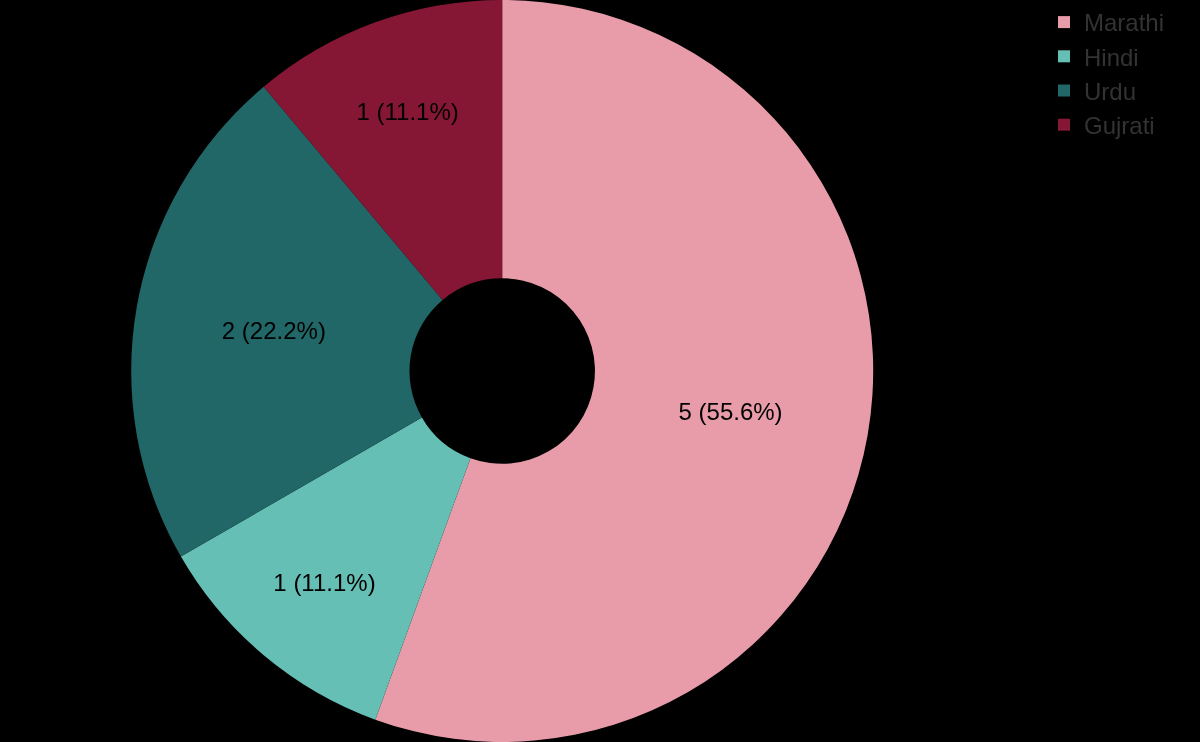  Describe the element at coordinates (730, 411) in the screenshot. I see `data-label: 5 (55.6%)` at that location.